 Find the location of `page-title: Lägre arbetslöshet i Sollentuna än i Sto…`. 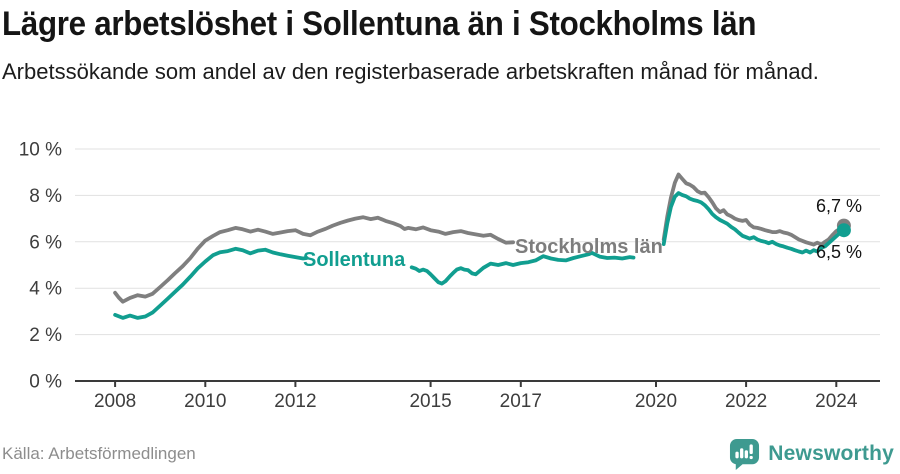

page-title: Lägre arbetslöshet i Sollentuna än i Sto… is located at coordinates (379, 24).